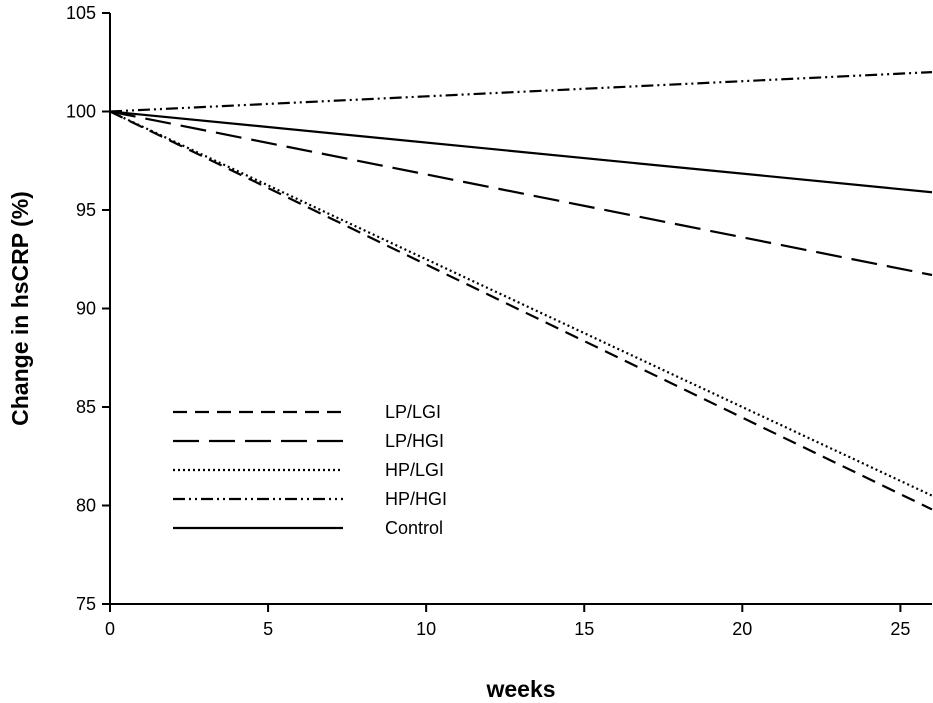 The height and width of the screenshot is (703, 933). What do you see at coordinates (86, 407) in the screenshot?
I see `y-tick-label: 85` at bounding box center [86, 407].